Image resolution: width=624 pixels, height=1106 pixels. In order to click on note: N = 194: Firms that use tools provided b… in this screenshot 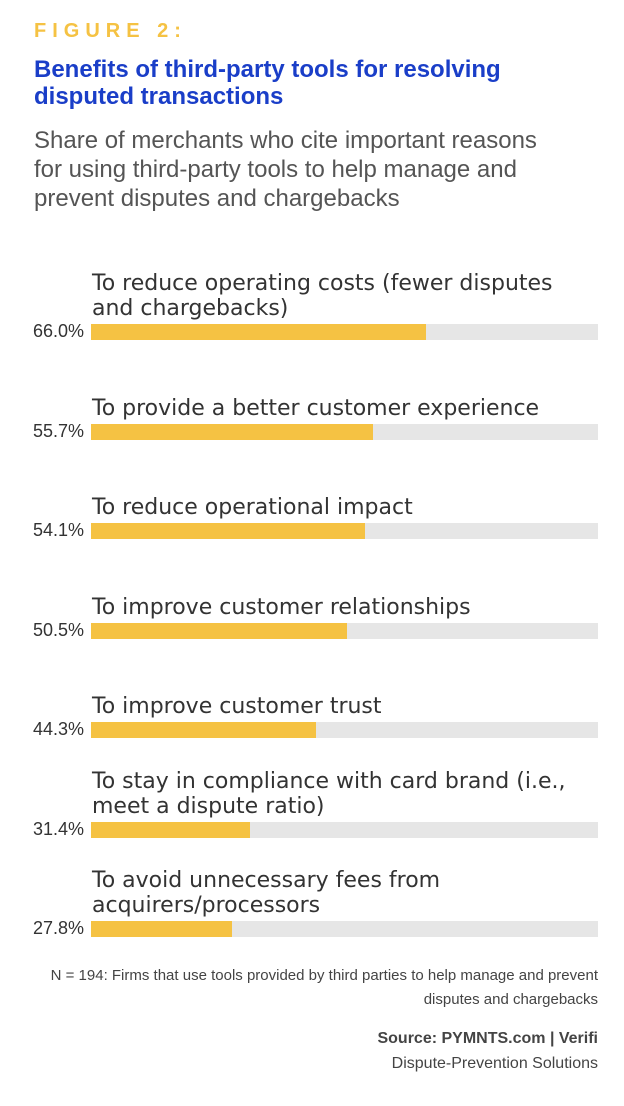, I will do `click(324, 987)`.